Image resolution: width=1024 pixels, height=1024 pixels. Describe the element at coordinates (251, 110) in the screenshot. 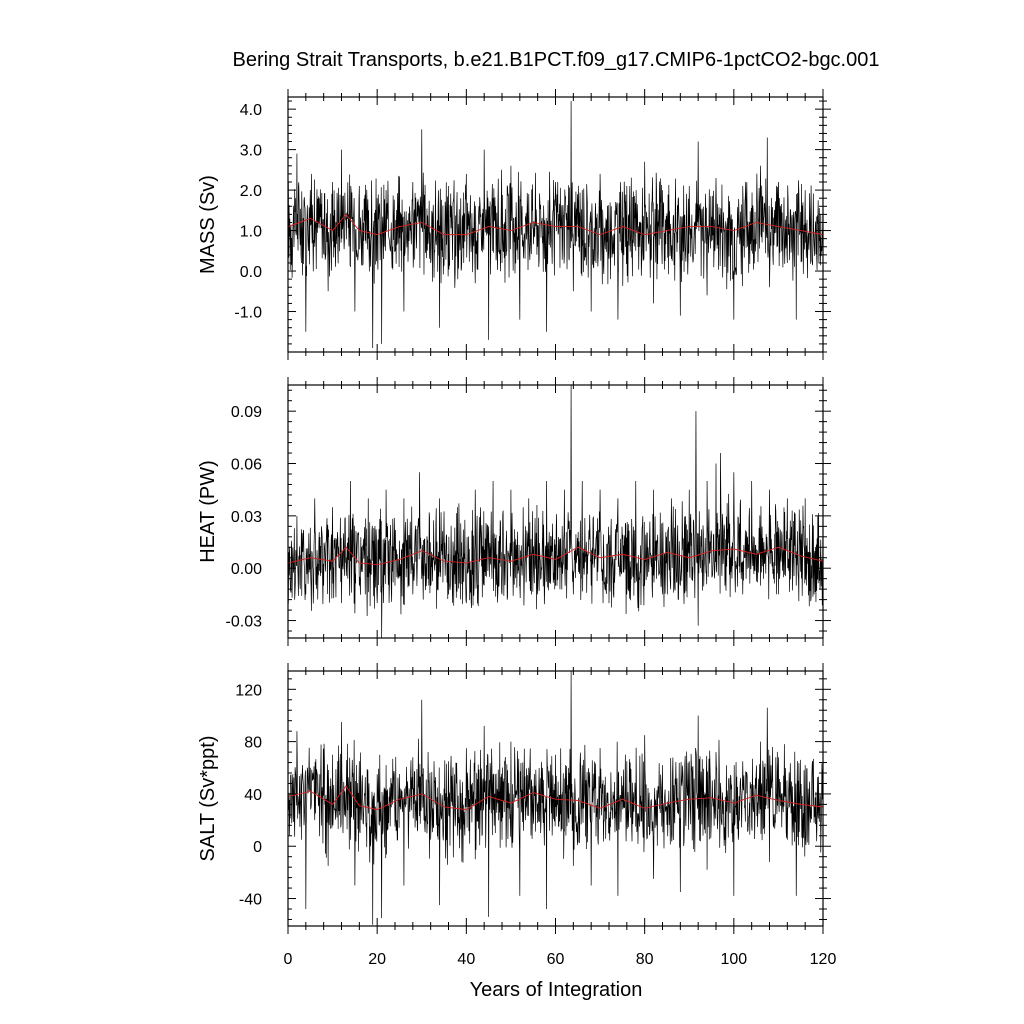

I see `y-tick-label: 4.0` at that location.